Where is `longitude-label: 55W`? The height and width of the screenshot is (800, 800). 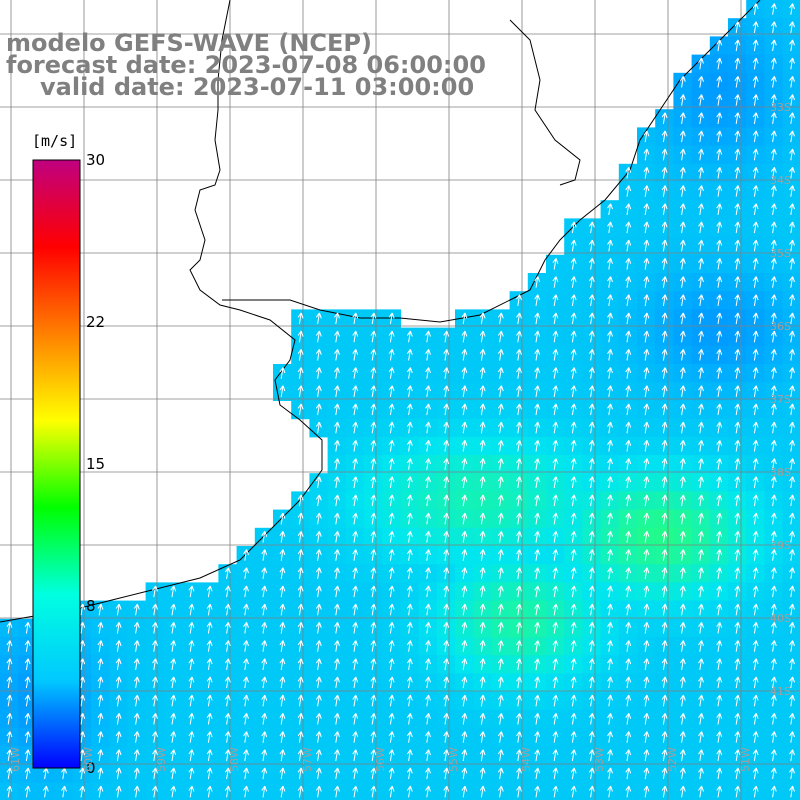 longitude-label: 55W is located at coordinates (453, 759).